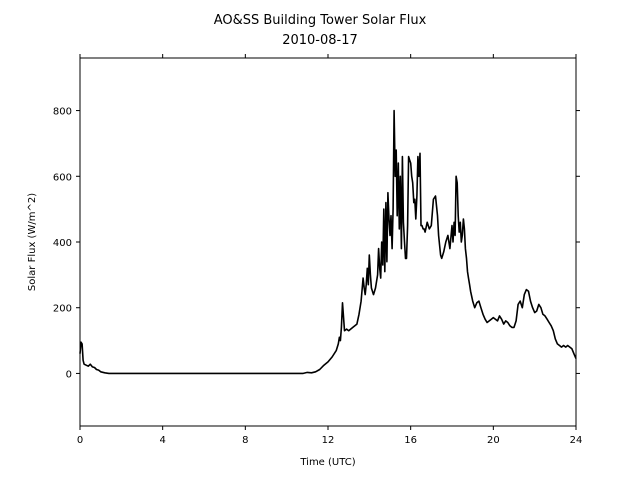 The image size is (640, 480). I want to click on y-tick-label: 600, so click(62, 177).